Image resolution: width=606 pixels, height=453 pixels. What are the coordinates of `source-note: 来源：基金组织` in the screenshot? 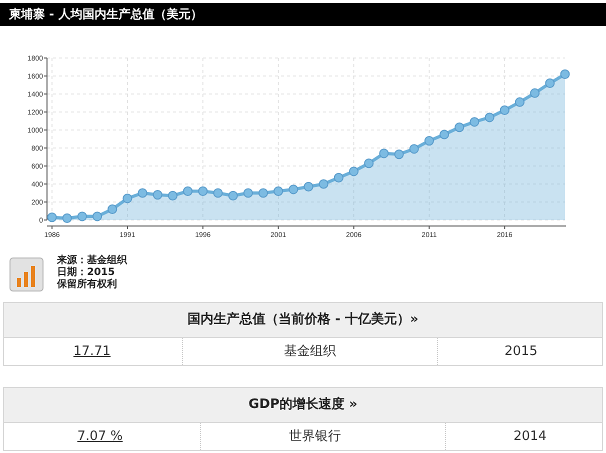 It's located at (92, 260).